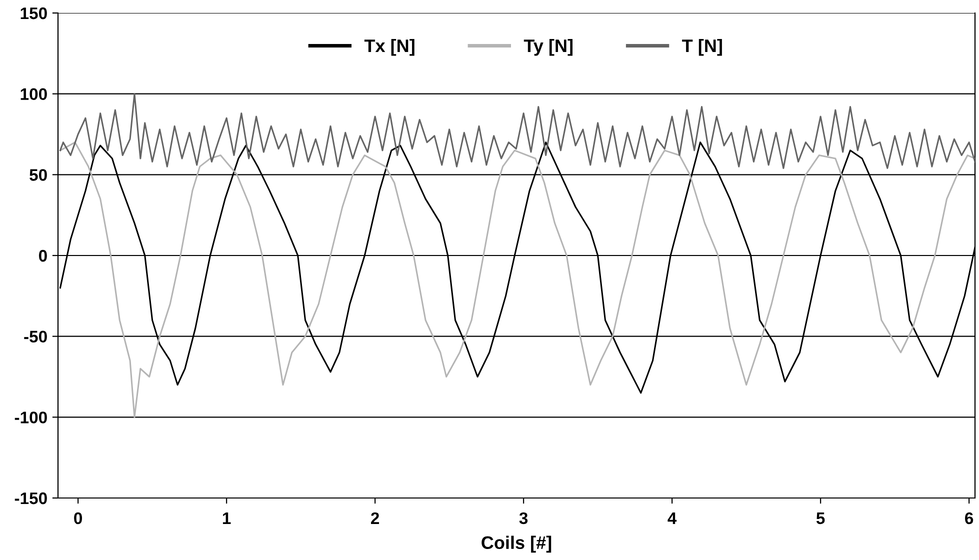 Image resolution: width=979 pixels, height=560 pixels. I want to click on x-axis-title: Coils [#], so click(517, 544).